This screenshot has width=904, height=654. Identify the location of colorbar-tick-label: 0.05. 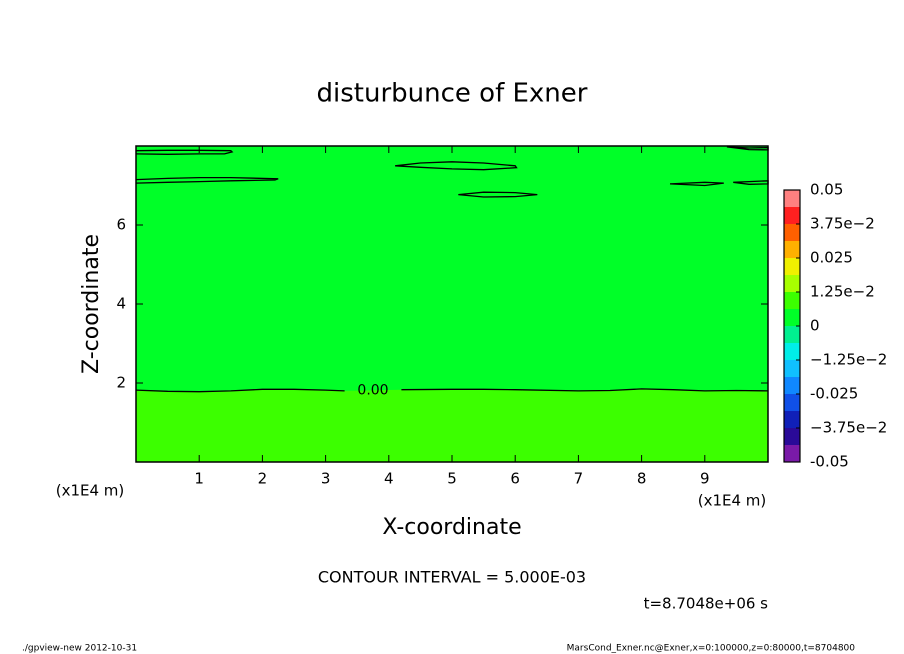
(826, 190).